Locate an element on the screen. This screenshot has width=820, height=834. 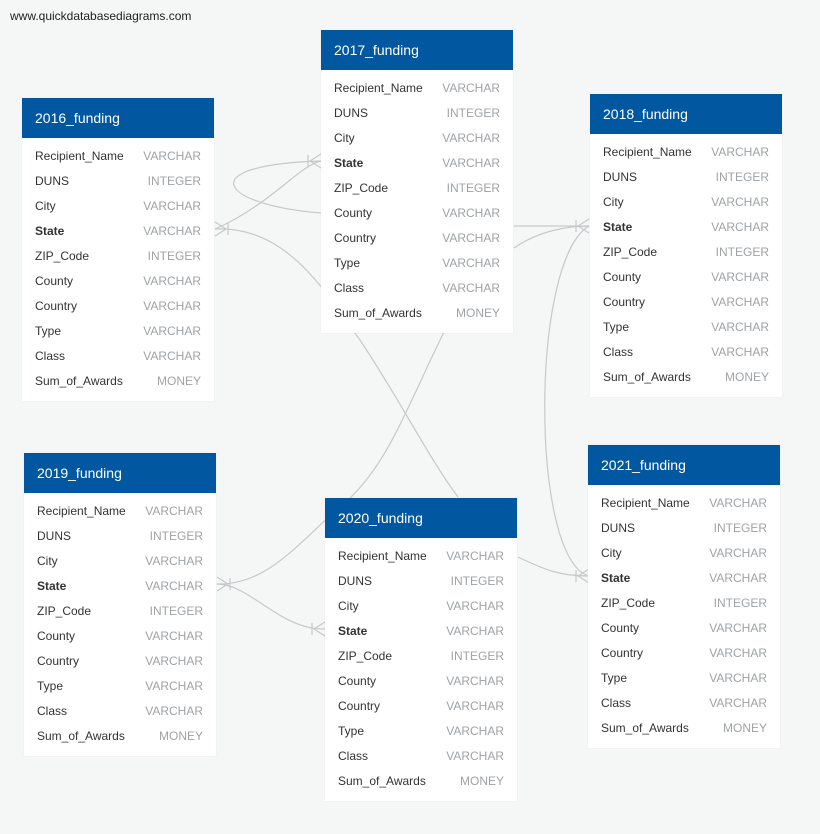
table-title: 2016_funding is located at coordinates (118, 118).